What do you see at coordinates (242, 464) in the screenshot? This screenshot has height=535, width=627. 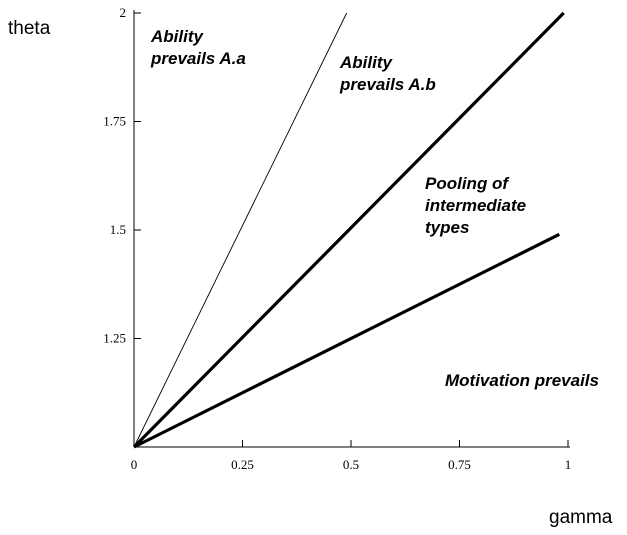 I see `x-tick-label: 0.25` at bounding box center [242, 464].